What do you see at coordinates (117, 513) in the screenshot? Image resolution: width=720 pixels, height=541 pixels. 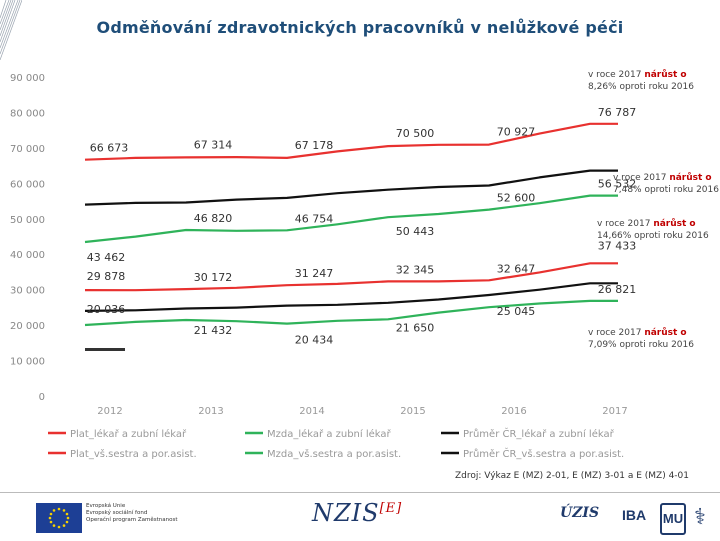 I see `eu-line: Evropský sociální fond` at bounding box center [117, 513].